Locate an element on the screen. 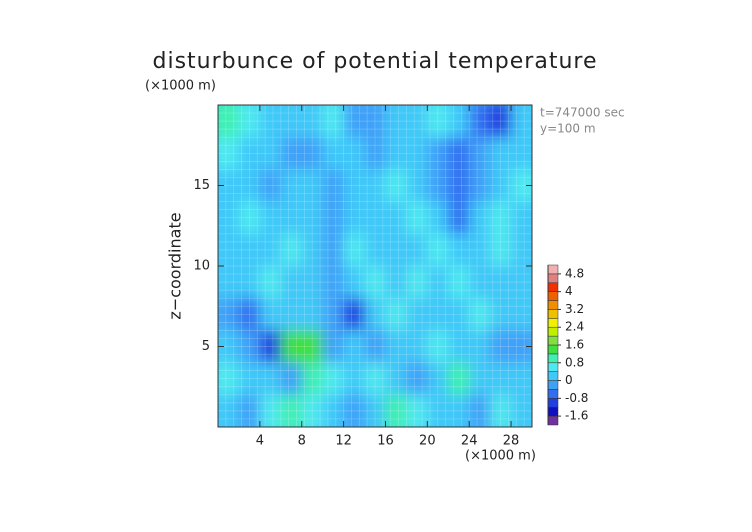 The image size is (752, 532). colorbar-label: 2.4 is located at coordinates (574, 327).